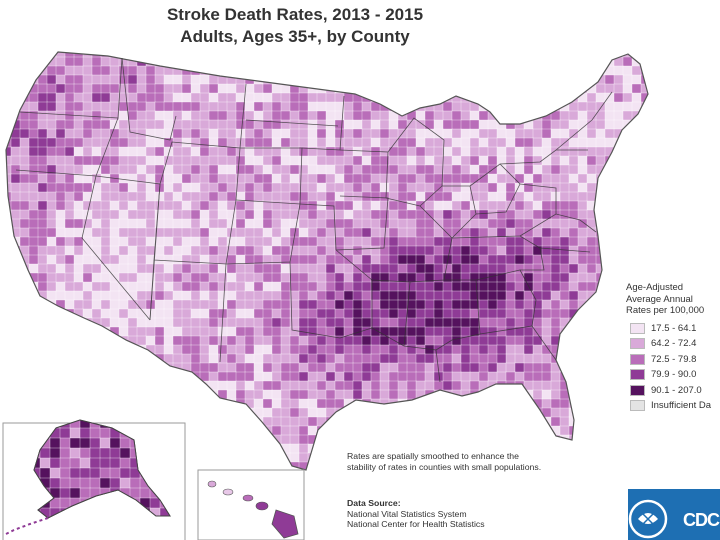 This screenshot has height=540, width=720. Describe the element at coordinates (295, 36) in the screenshot. I see `title-line-2: Adults, Ages 35+, by County` at that location.